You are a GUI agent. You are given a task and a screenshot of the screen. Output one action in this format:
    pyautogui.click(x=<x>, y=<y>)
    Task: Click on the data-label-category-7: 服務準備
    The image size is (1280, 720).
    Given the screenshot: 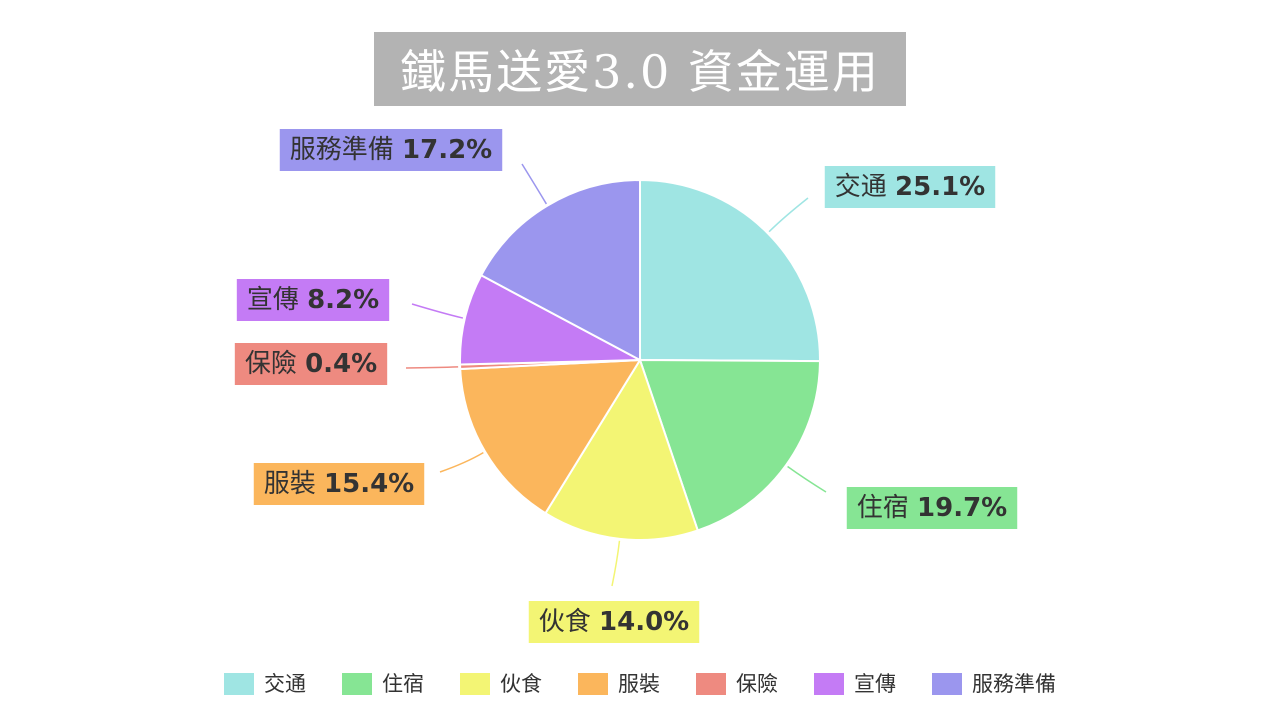 What is the action you would take?
    pyautogui.click(x=346, y=150)
    